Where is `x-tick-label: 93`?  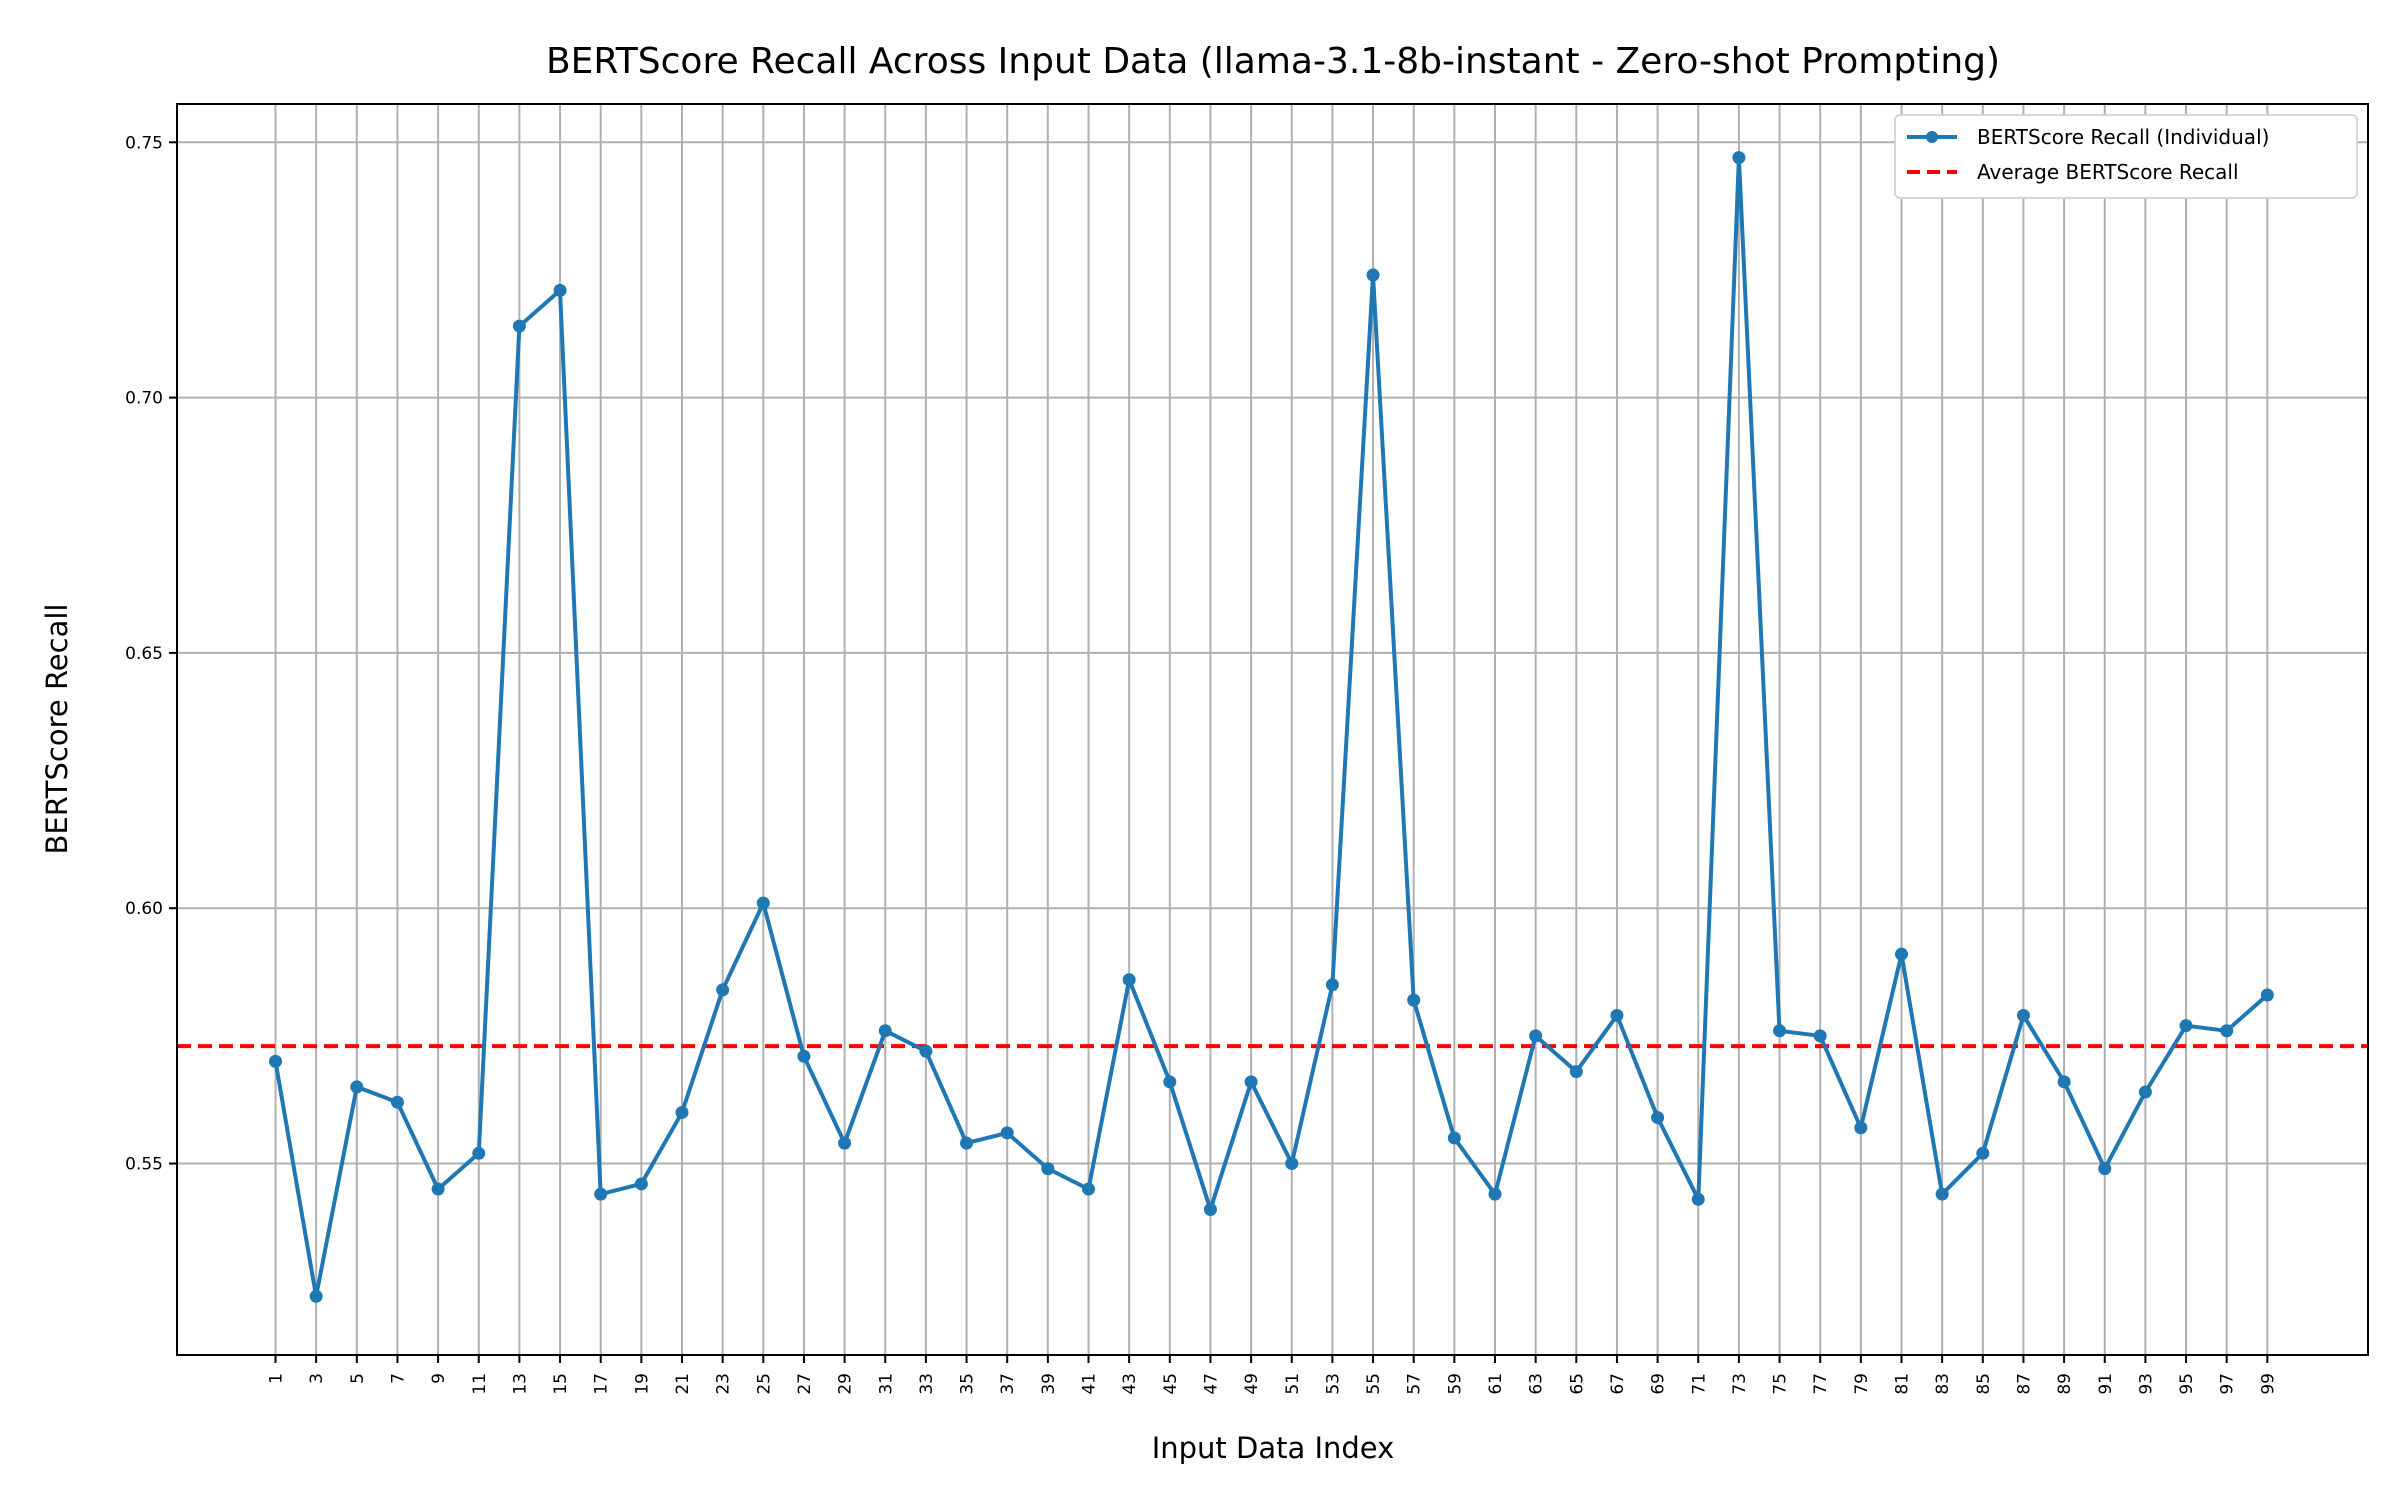 x-tick-label: 93 is located at coordinates (2146, 1384).